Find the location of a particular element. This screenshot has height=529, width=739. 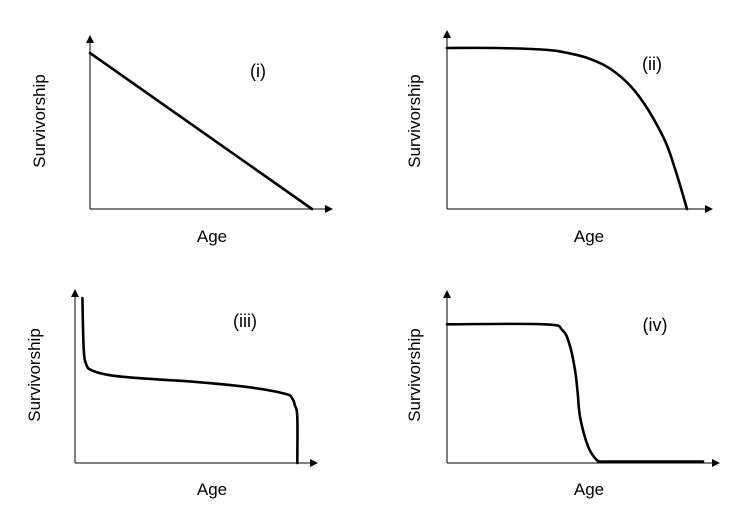

panel-label: (ii) is located at coordinates (652, 64).